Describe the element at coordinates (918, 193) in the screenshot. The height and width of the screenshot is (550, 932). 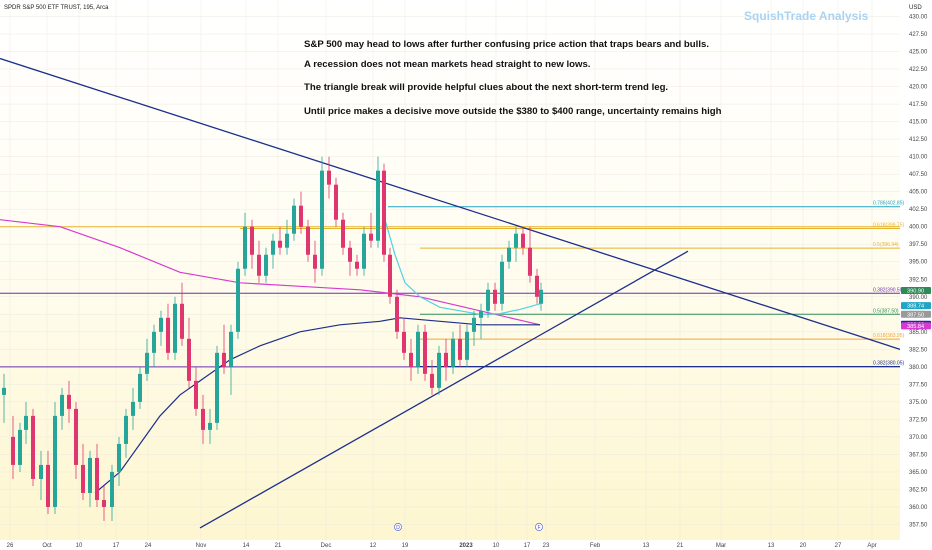
I see `y-tick-label: 405.00` at that location.